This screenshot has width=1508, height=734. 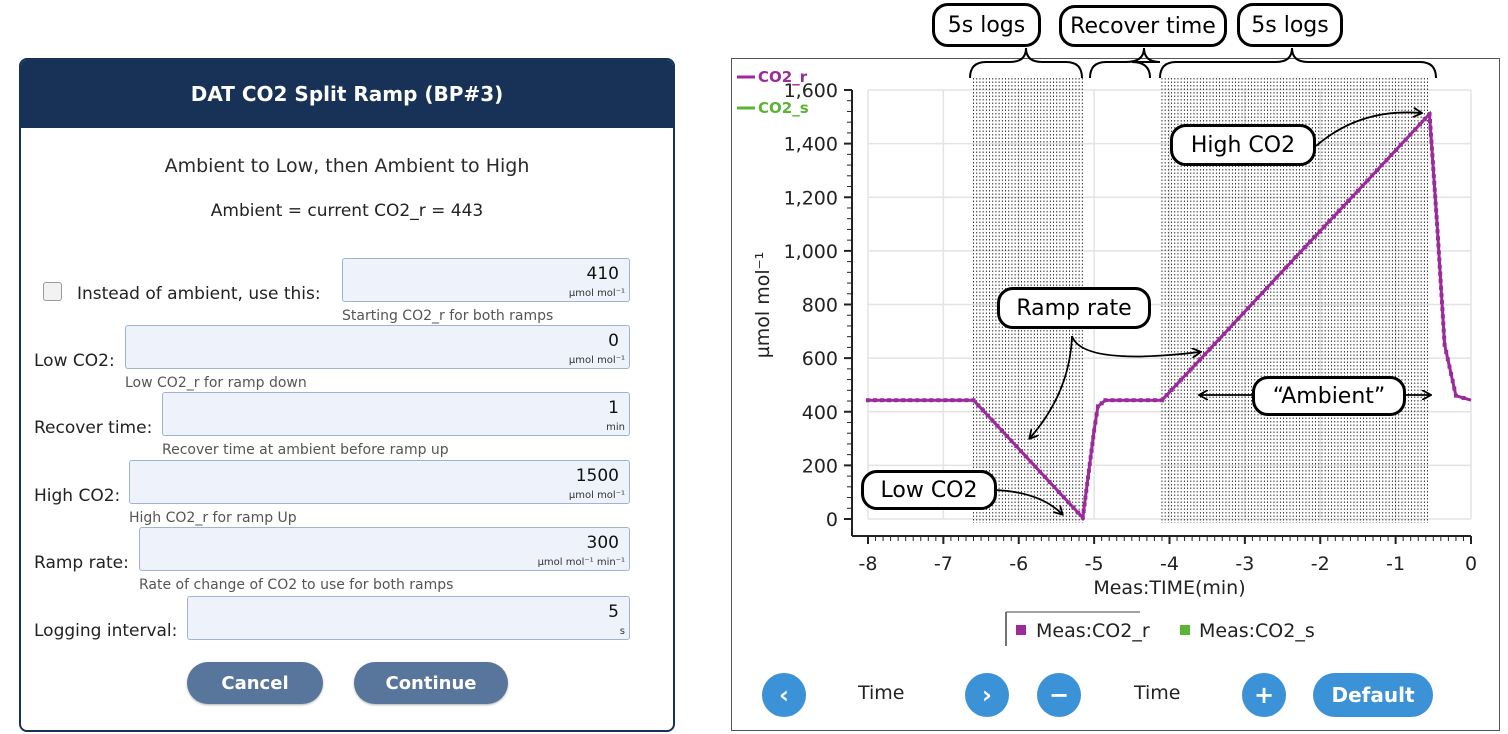 I want to click on x-tick-label: -2, so click(x=1320, y=564).